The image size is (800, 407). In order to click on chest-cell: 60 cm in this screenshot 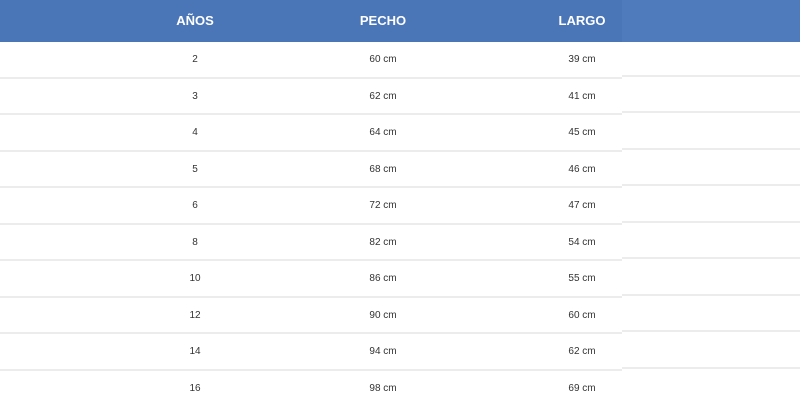, I will do `click(382, 60)`.